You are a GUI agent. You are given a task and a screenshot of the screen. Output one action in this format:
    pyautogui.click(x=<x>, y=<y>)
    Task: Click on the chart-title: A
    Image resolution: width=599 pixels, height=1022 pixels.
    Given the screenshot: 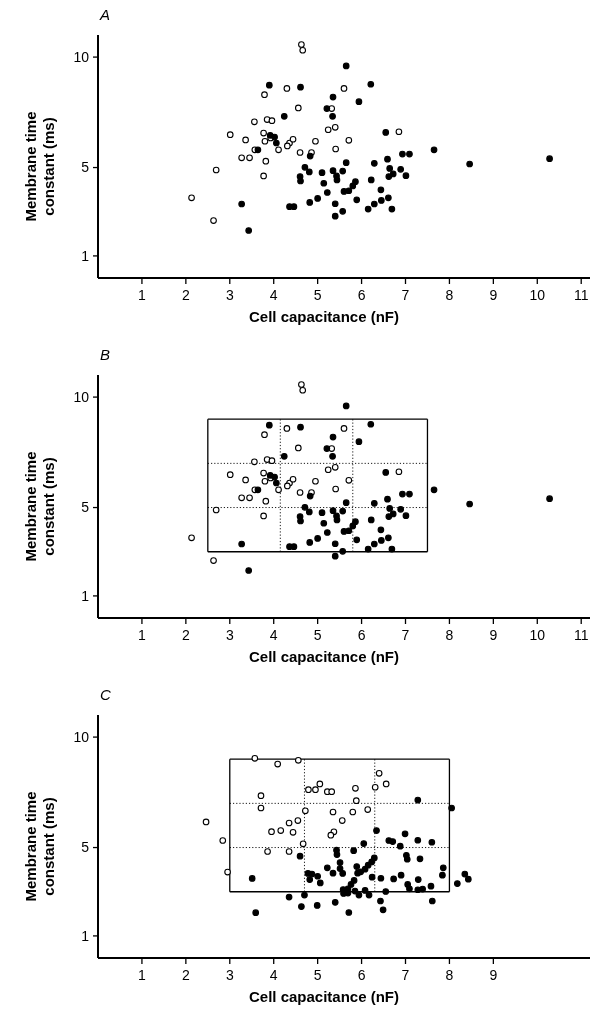 What is the action you would take?
    pyautogui.click(x=105, y=14)
    